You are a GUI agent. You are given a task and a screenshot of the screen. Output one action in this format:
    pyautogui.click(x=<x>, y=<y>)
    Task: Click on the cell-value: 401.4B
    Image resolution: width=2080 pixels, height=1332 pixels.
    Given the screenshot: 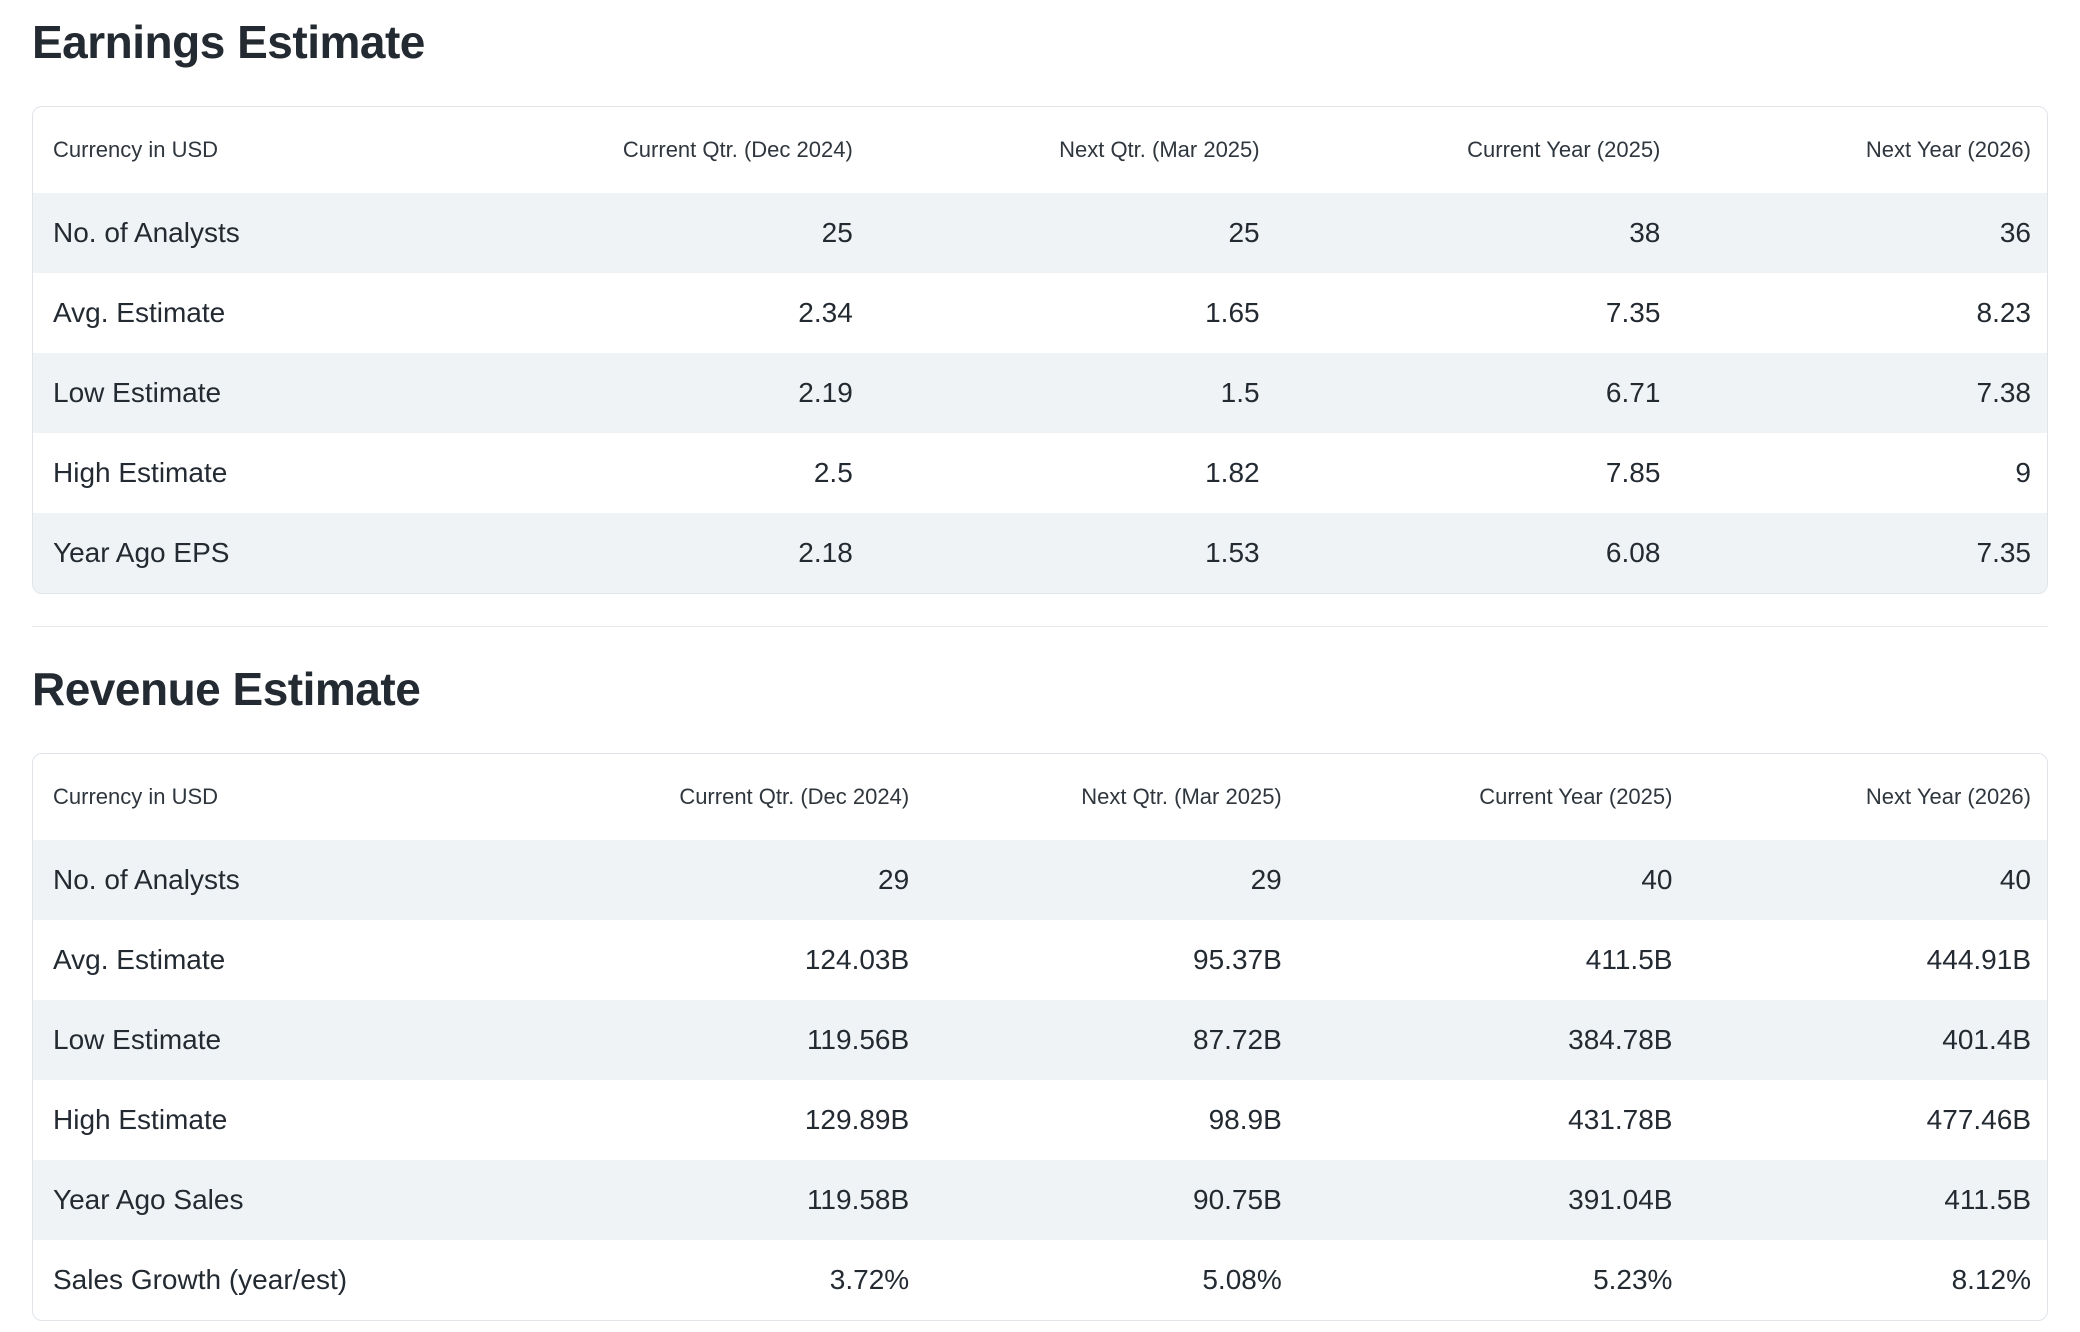 What is the action you would take?
    pyautogui.click(x=1986, y=1039)
    